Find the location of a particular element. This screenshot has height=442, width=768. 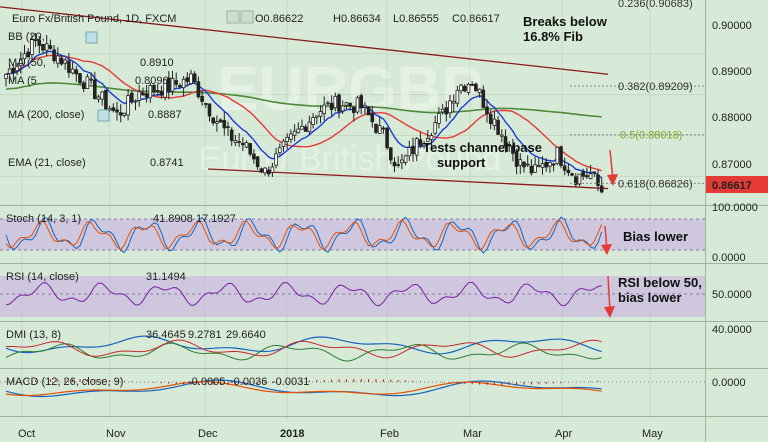

stoch-d-line is located at coordinates (304, 235).